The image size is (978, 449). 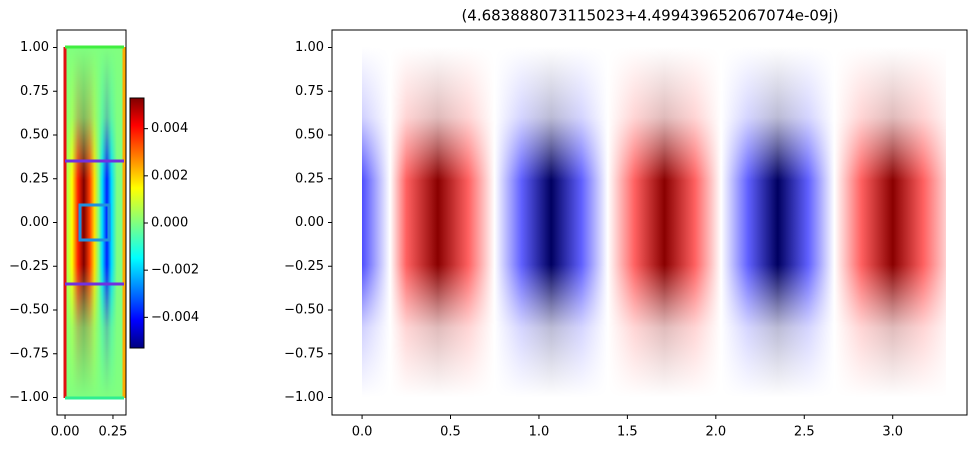 What do you see at coordinates (892, 432) in the screenshot?
I see `x-tick-label: 3.0` at bounding box center [892, 432].